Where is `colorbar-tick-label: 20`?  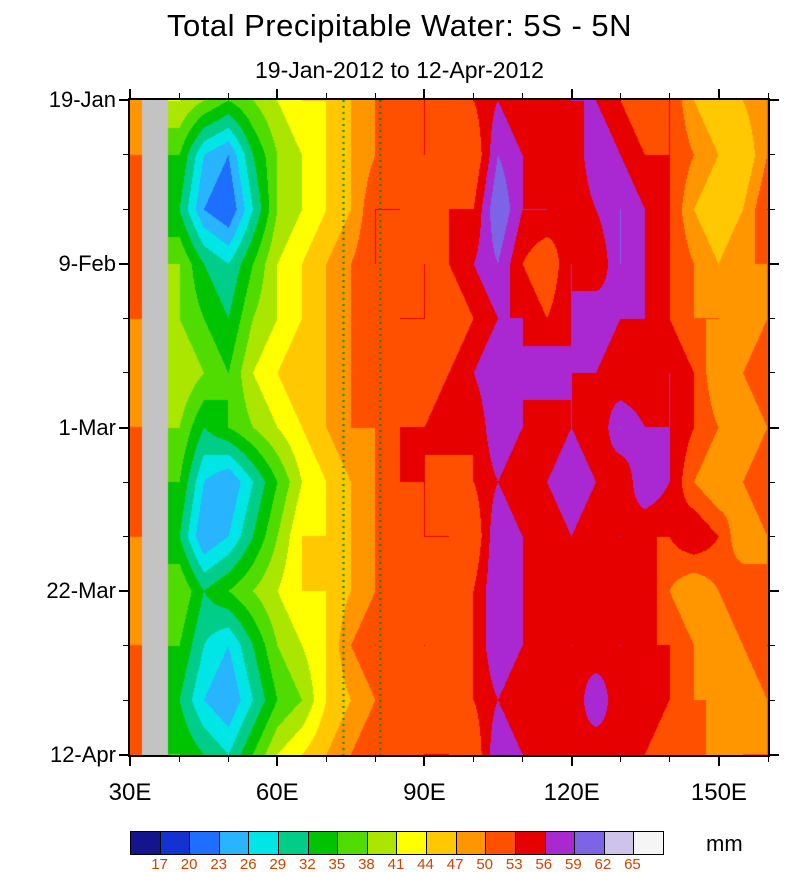 colorbar-tick-label: 20 is located at coordinates (189, 864).